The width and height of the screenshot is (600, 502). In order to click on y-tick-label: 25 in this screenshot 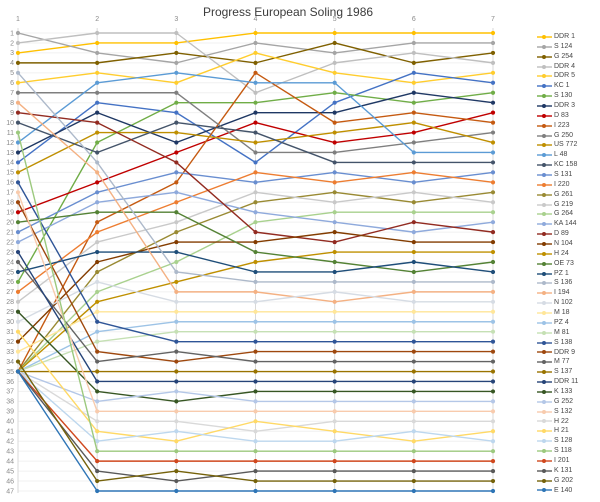, I will do `click(10, 272)`.